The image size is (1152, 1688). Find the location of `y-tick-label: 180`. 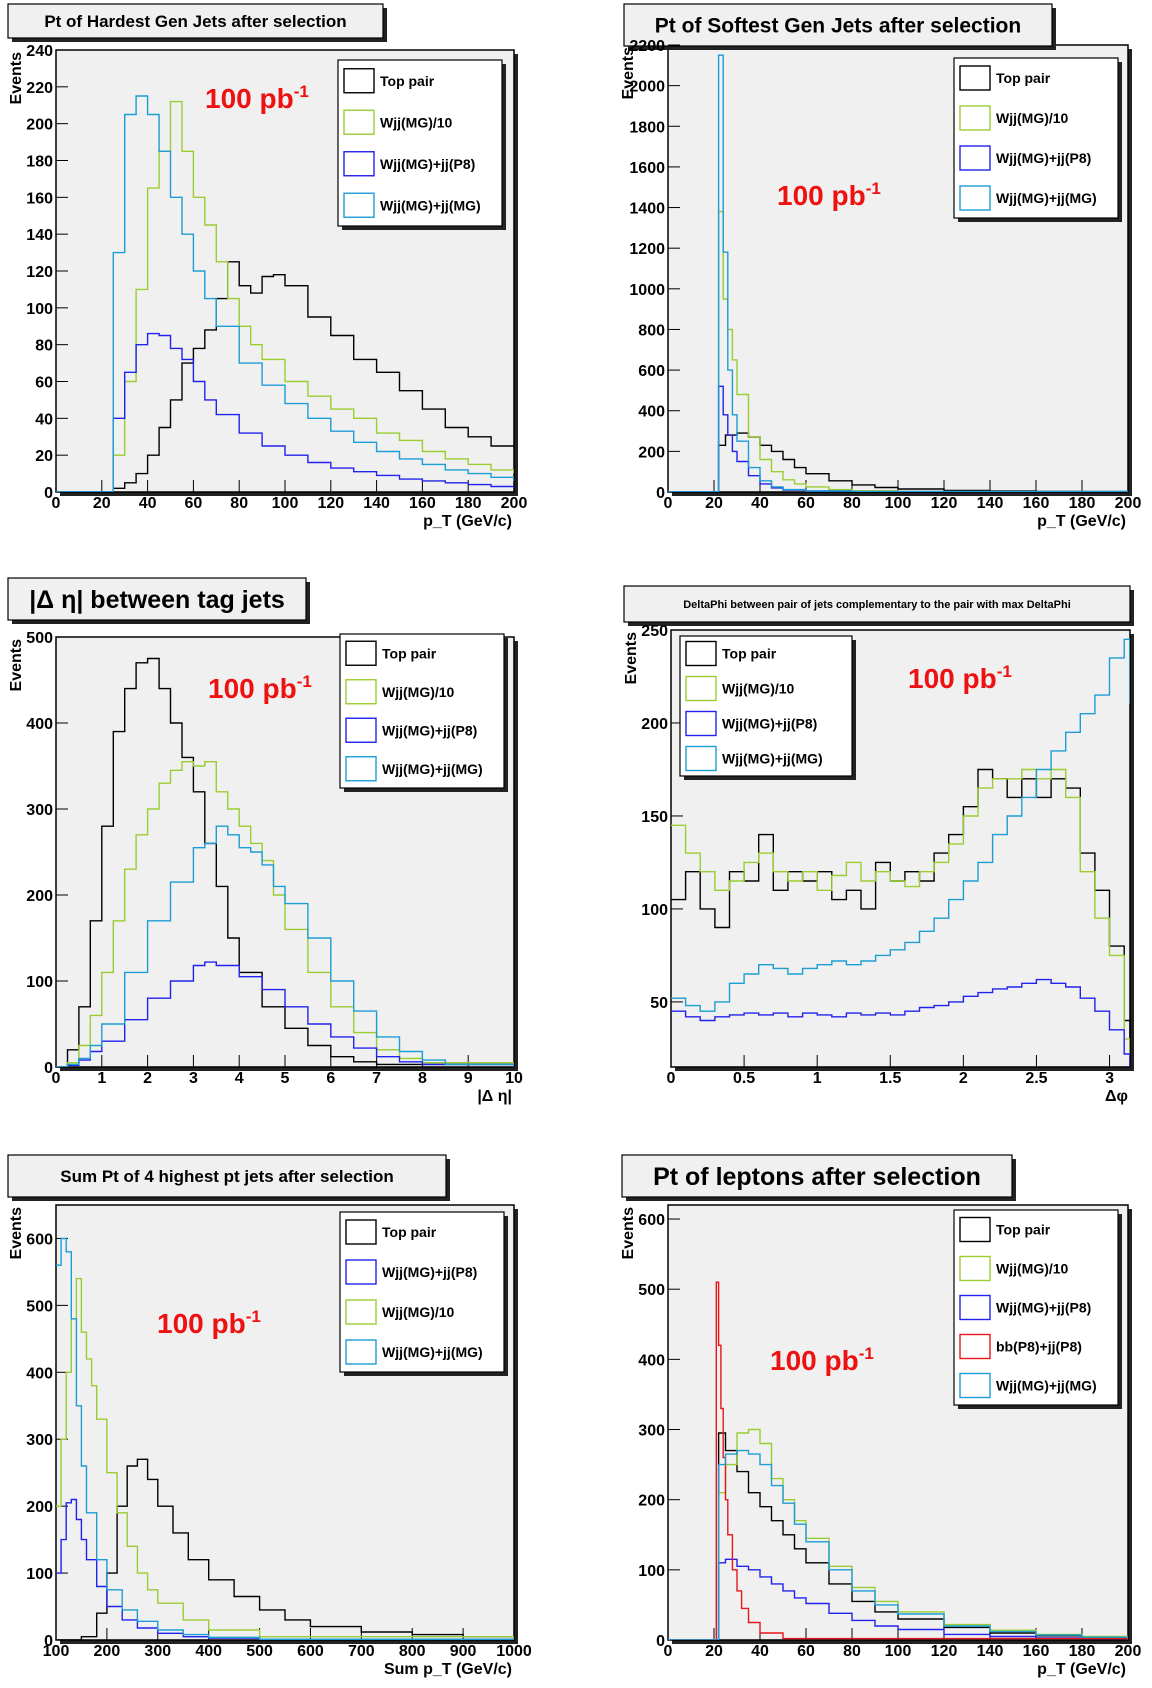

y-tick-label: 180 is located at coordinates (39, 162).